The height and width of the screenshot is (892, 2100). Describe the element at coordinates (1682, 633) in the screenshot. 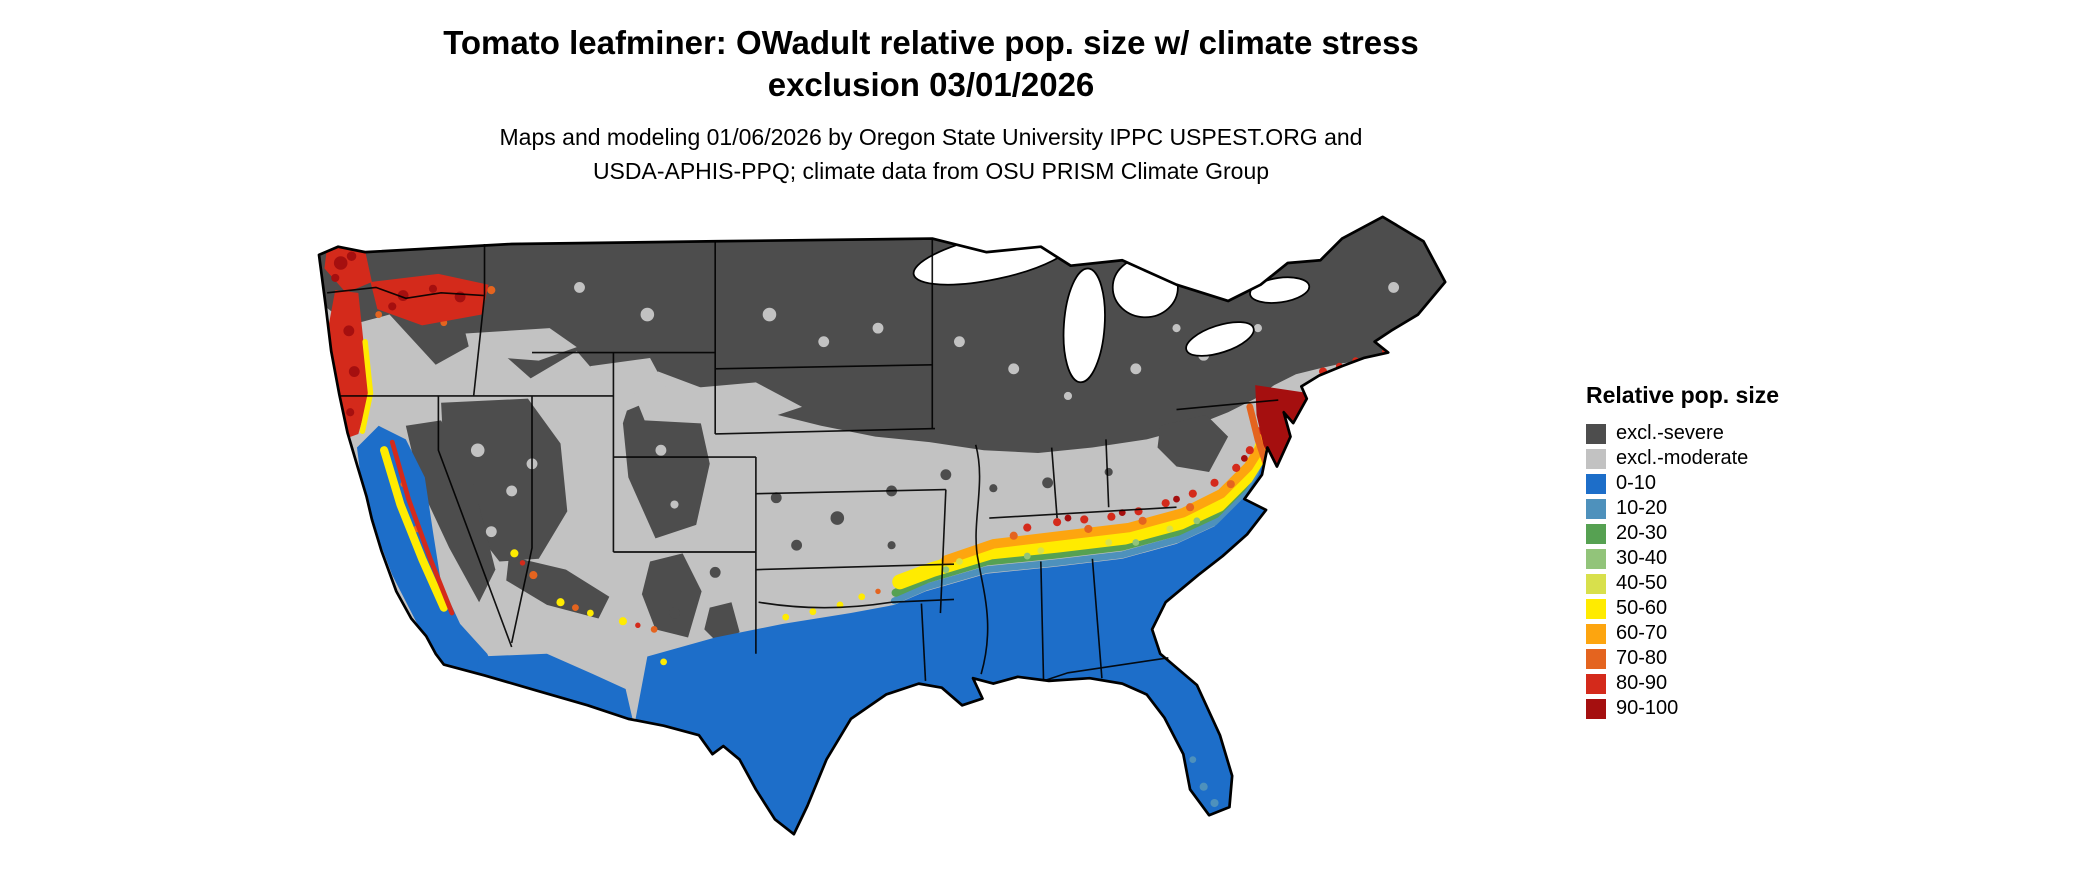

I see `legend-item: 60-70` at that location.